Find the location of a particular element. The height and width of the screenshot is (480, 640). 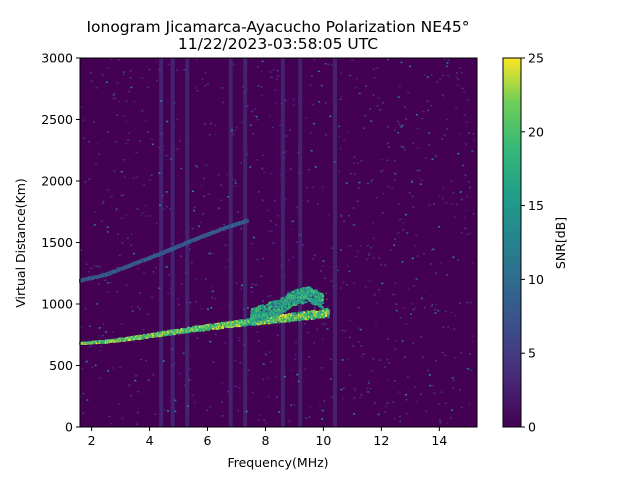

colorbar-tick-label: 15 is located at coordinates (536, 205).